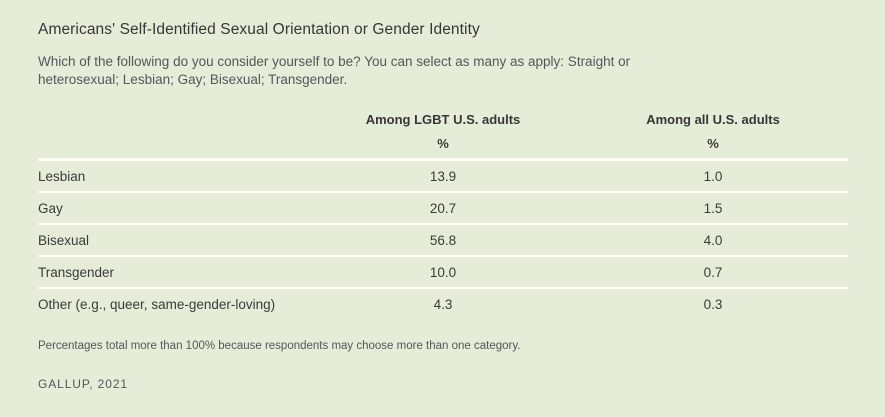  Describe the element at coordinates (157, 304) in the screenshot. I see `row-label: Other (e.g., queer, same-gender-loving)` at that location.